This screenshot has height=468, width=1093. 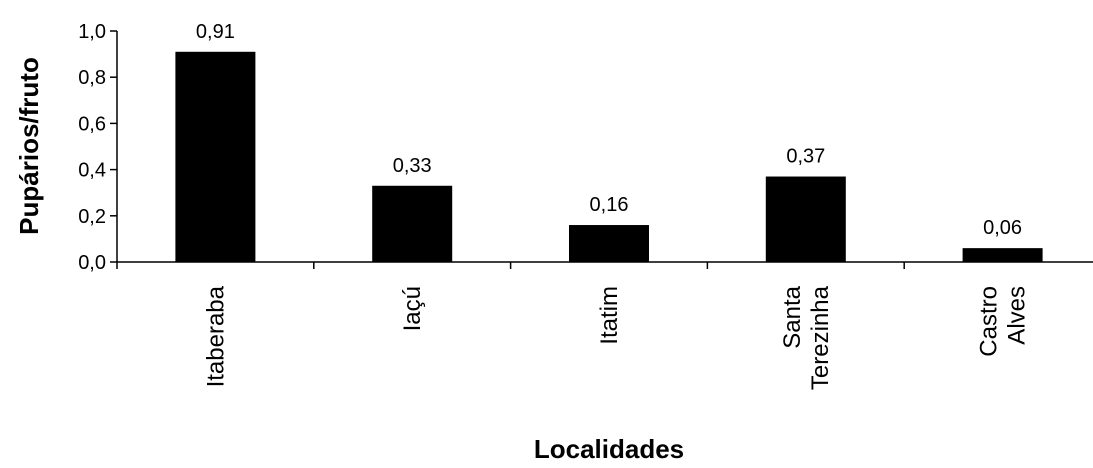 I want to click on x-category-label: Santa, so click(x=792, y=316).